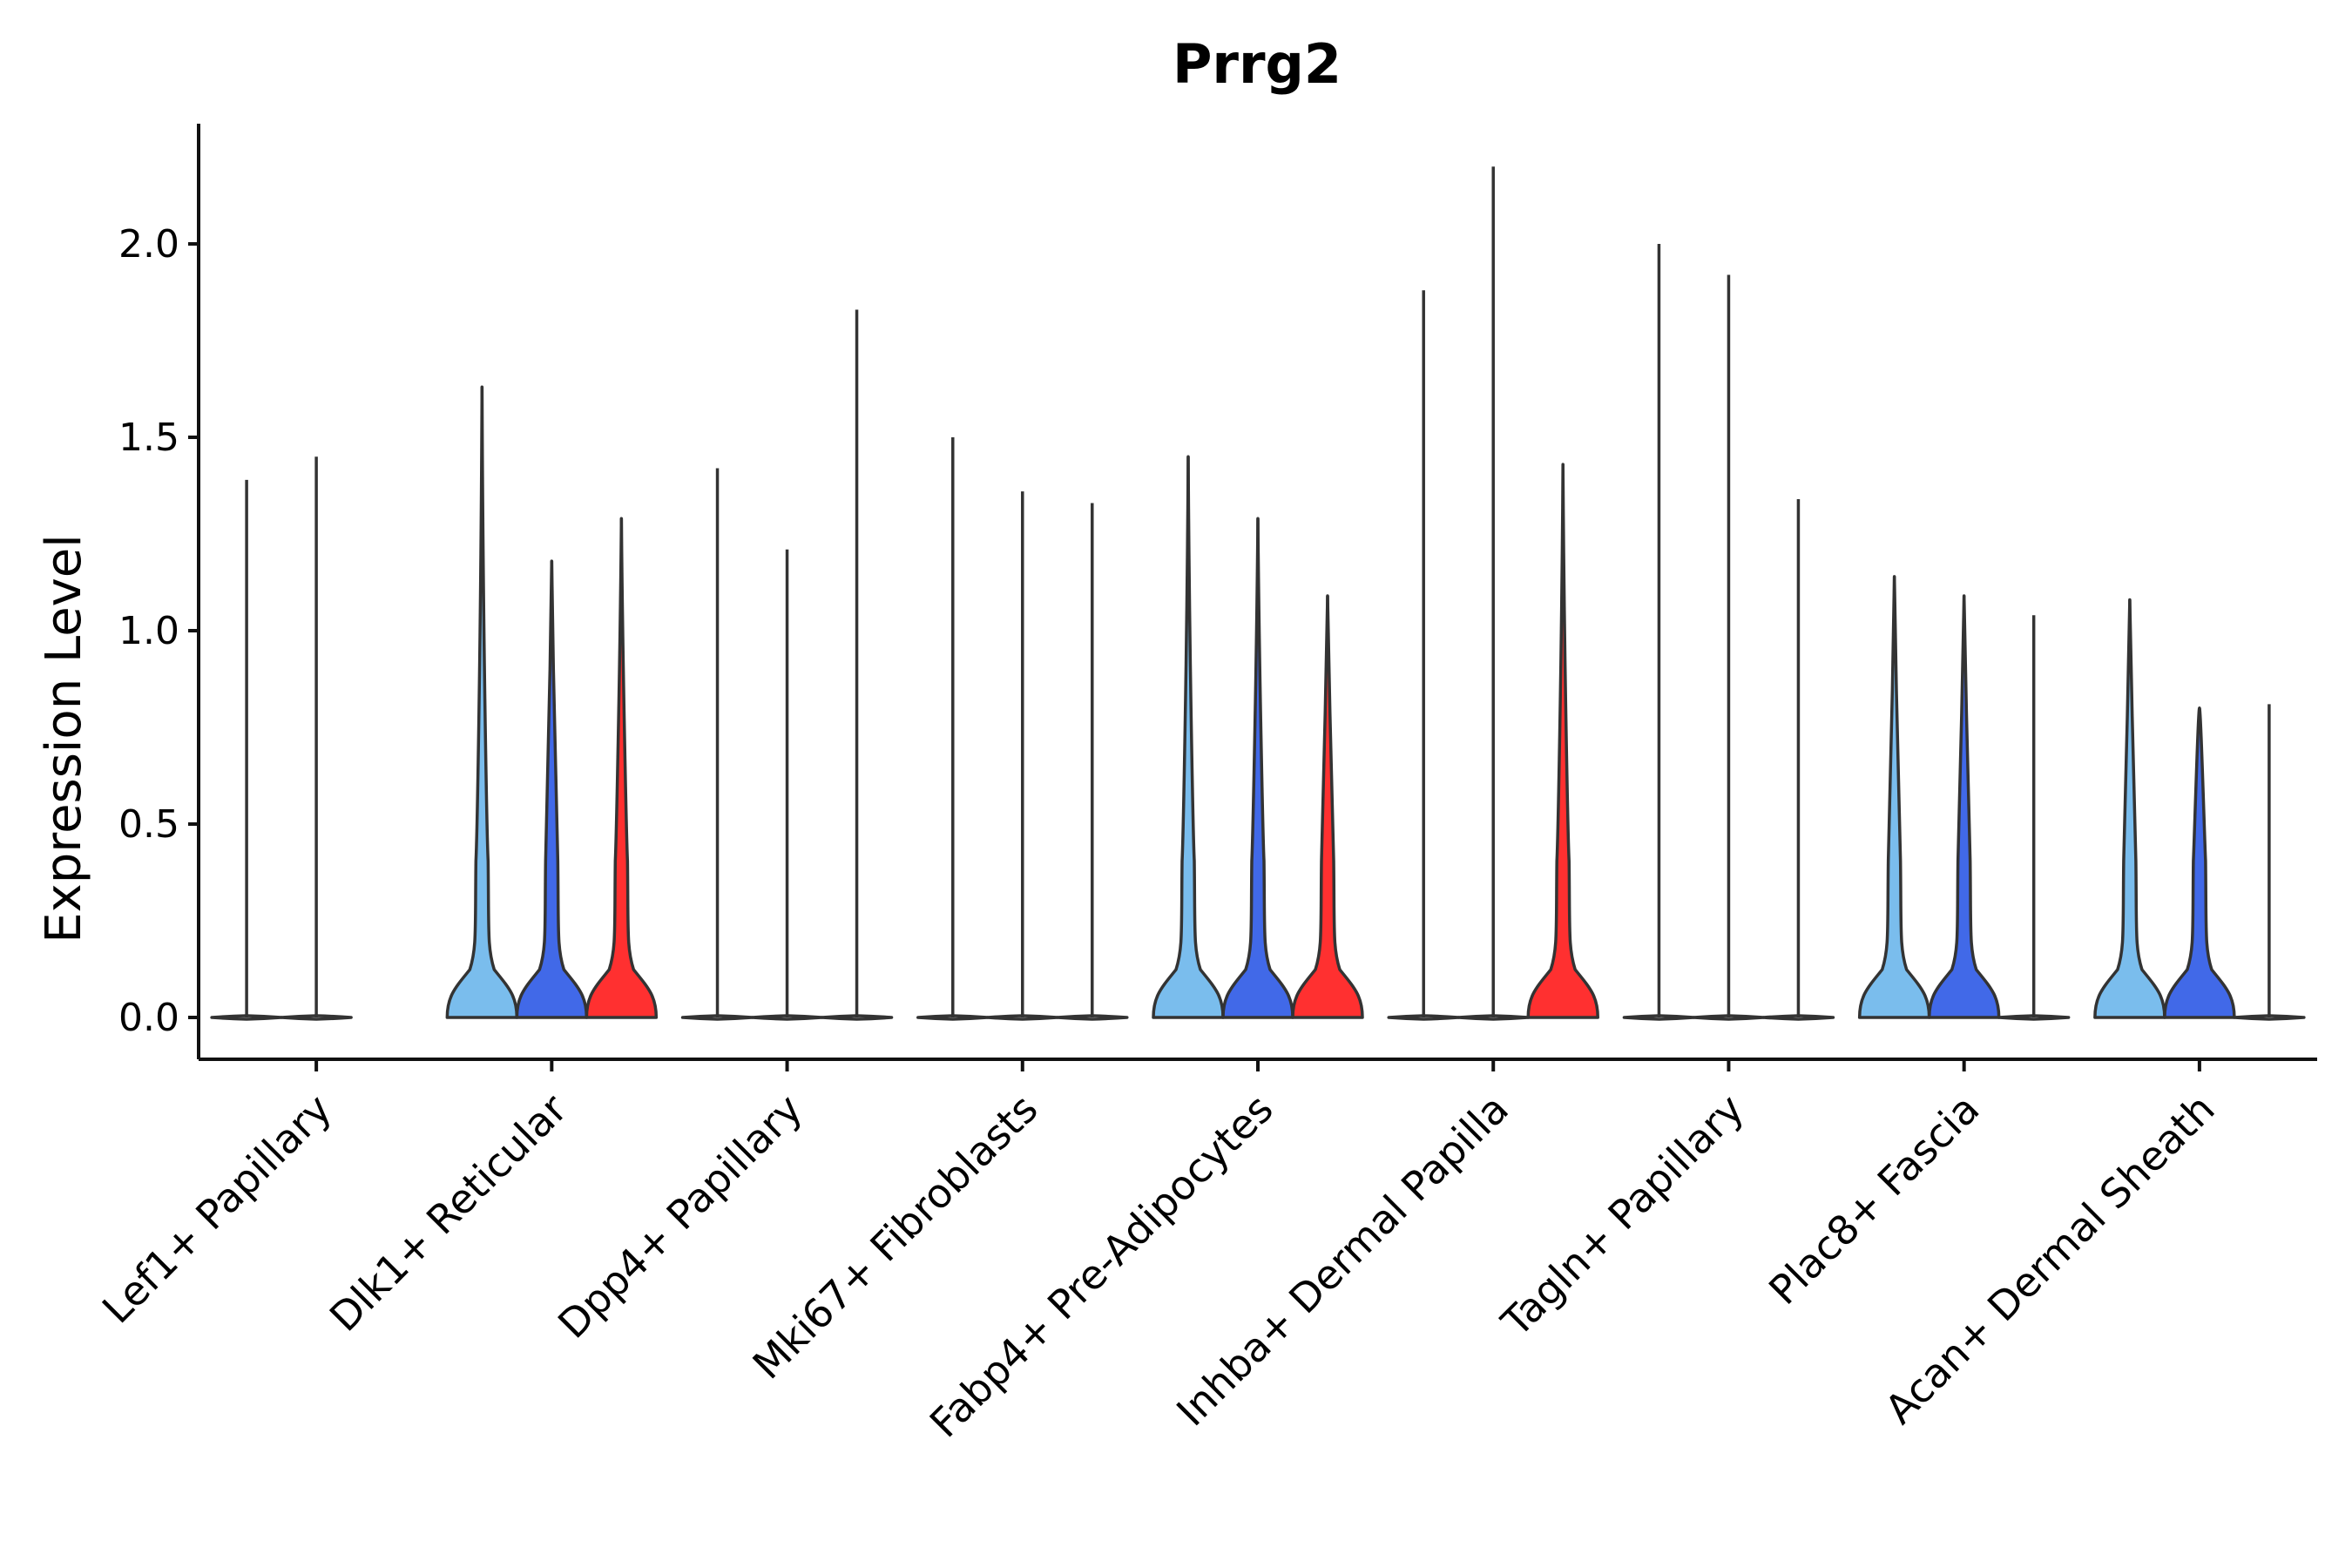 The height and width of the screenshot is (1568, 2352). Describe the element at coordinates (148, 438) in the screenshot. I see `y-tick-label: 1.5` at that location.